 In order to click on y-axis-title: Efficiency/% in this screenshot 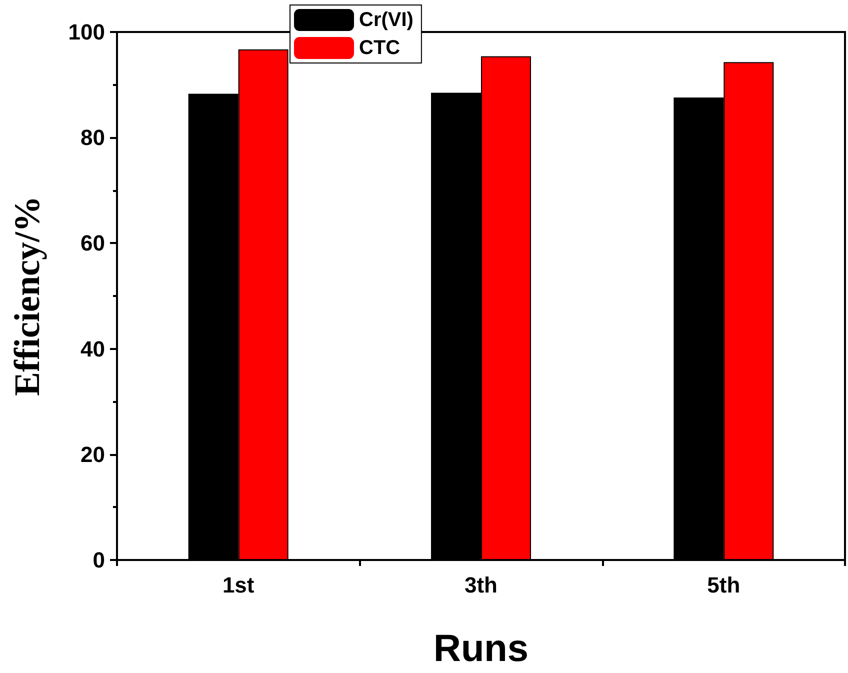, I will do `click(27, 296)`.